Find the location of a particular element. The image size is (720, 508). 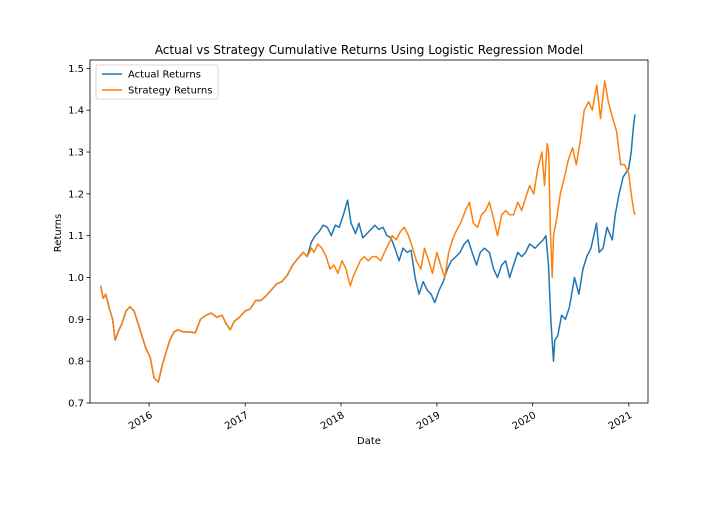

legend-label-2: Strategy Returns is located at coordinates (170, 91).